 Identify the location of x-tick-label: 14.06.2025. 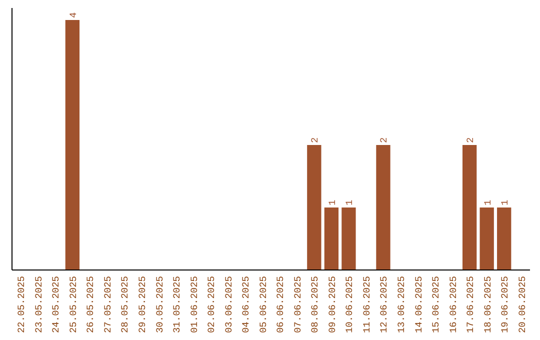
(418, 305).